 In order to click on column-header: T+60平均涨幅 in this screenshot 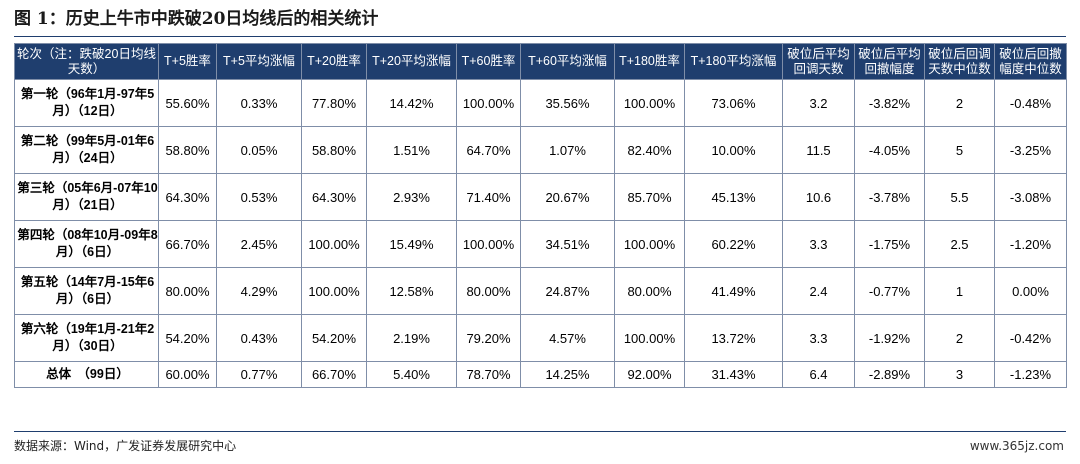, I will do `click(567, 61)`.